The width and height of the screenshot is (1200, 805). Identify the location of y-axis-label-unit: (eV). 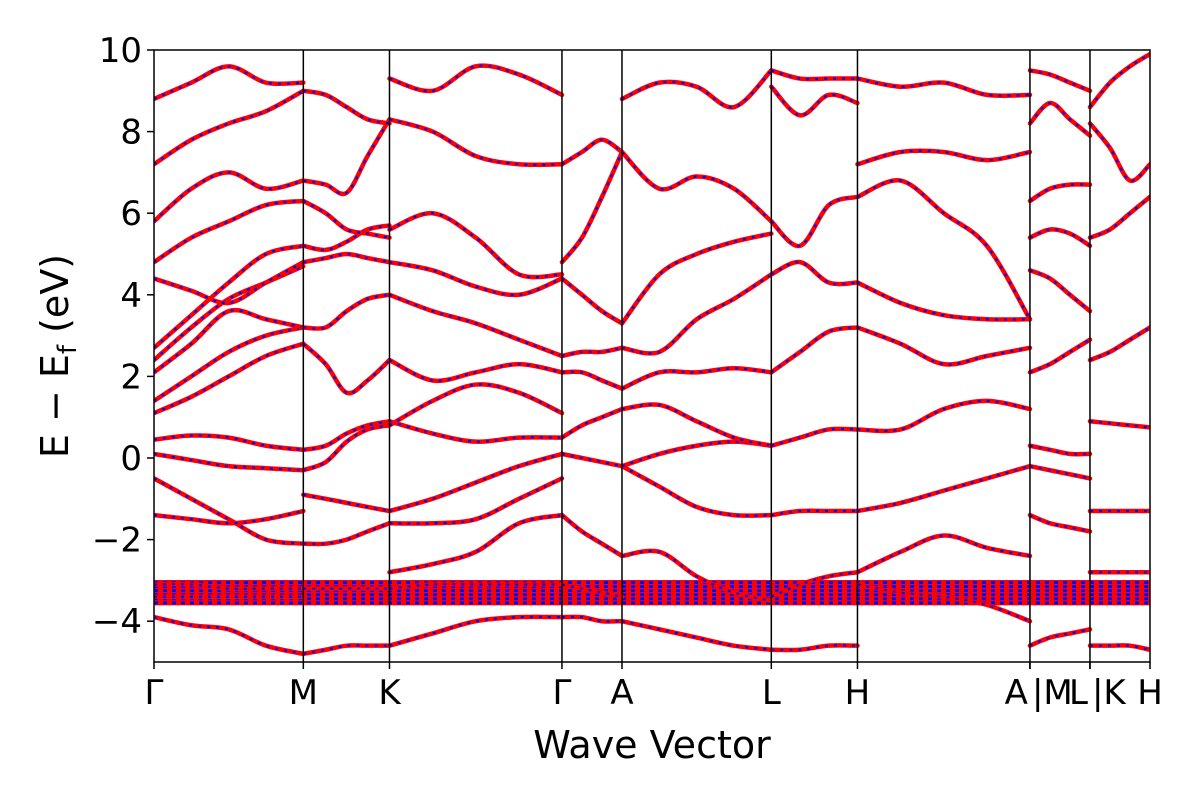
(55, 299).